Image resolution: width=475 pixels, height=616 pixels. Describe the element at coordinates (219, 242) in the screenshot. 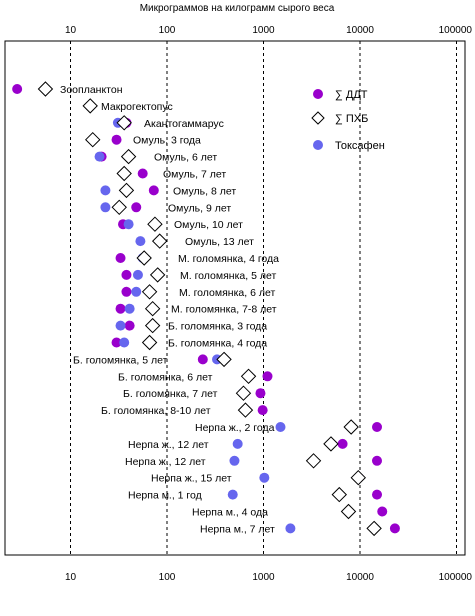

I see `row-label: Омуль, 13 лет` at that location.